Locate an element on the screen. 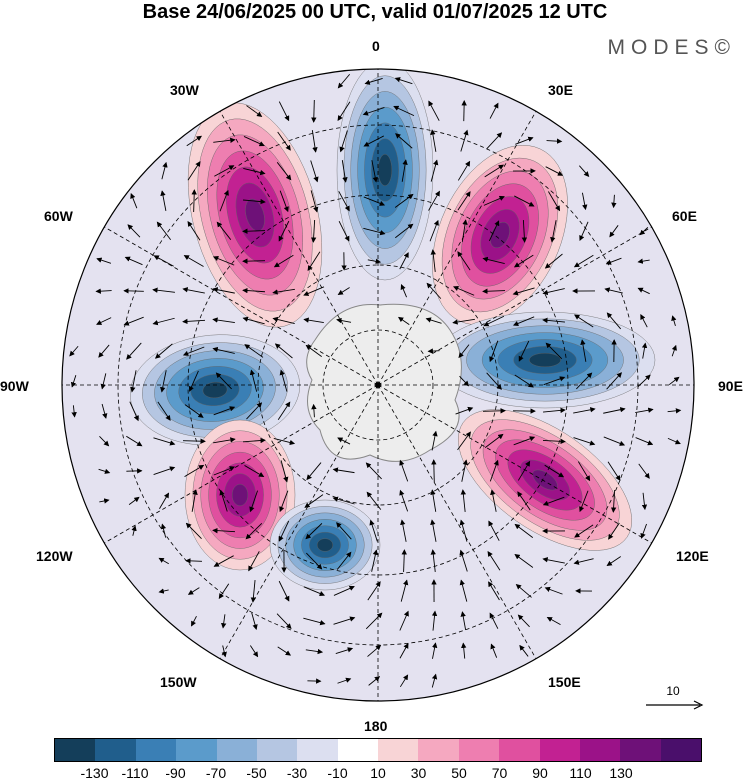 This screenshot has height=783, width=750. lon-label-90w: 90W is located at coordinates (14, 386).